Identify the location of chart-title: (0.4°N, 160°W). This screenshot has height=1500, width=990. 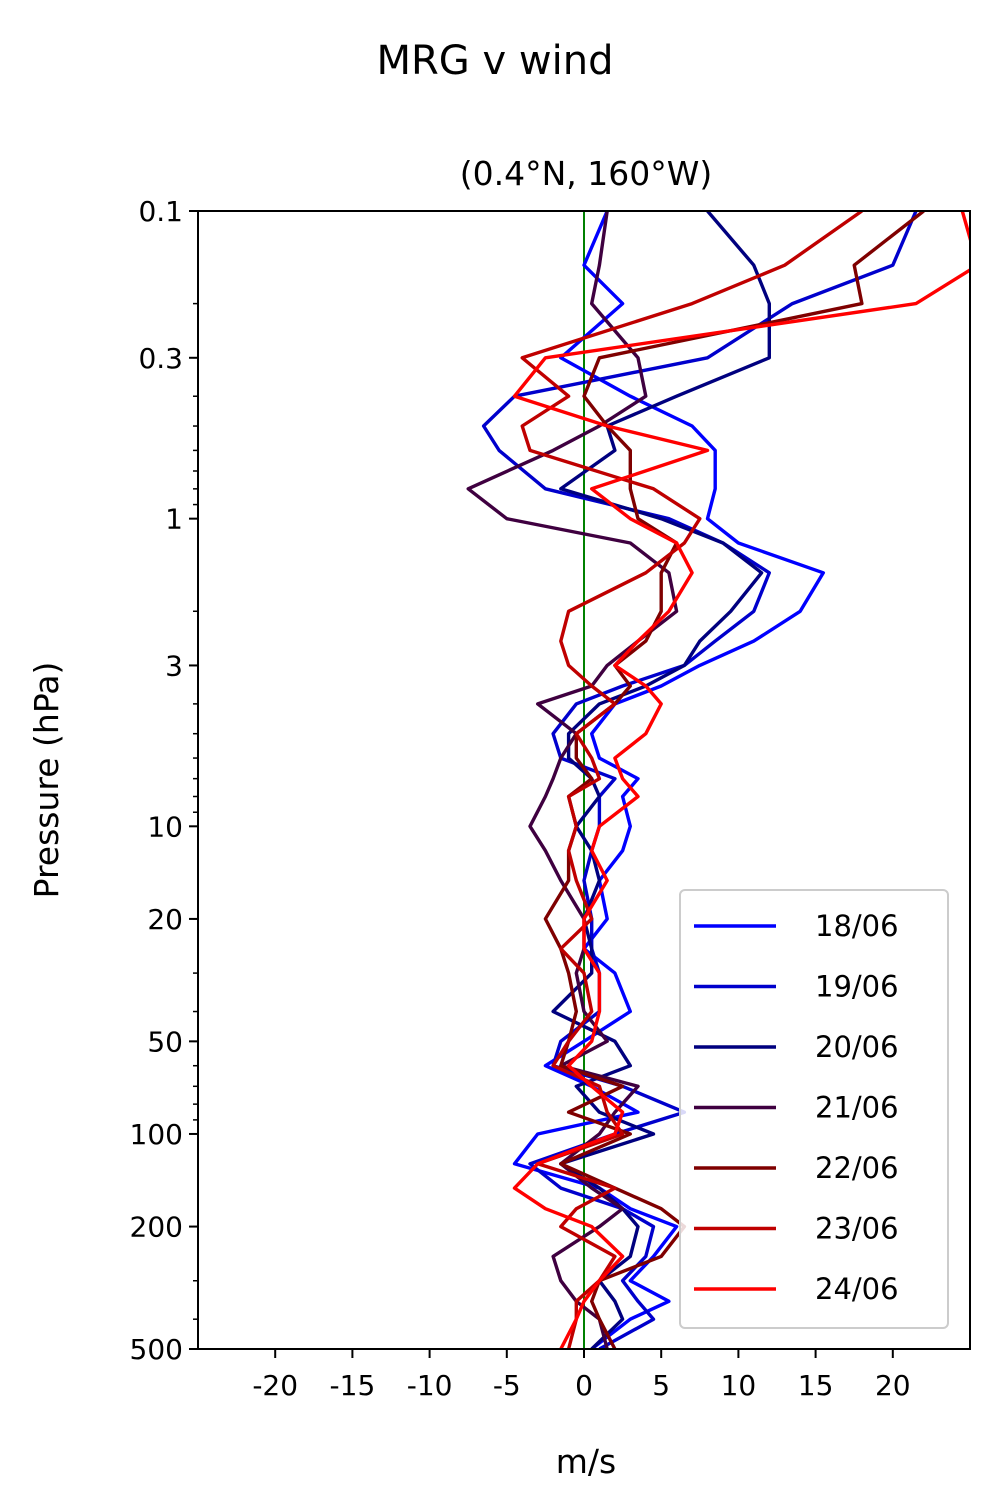
(586, 173).